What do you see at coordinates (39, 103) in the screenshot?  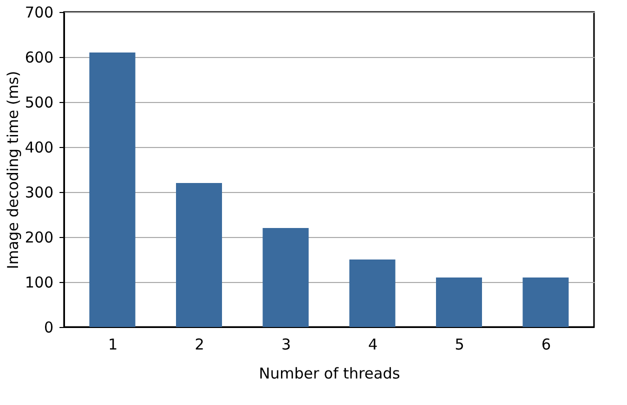 I see `y-tick-label: 500` at bounding box center [39, 103].